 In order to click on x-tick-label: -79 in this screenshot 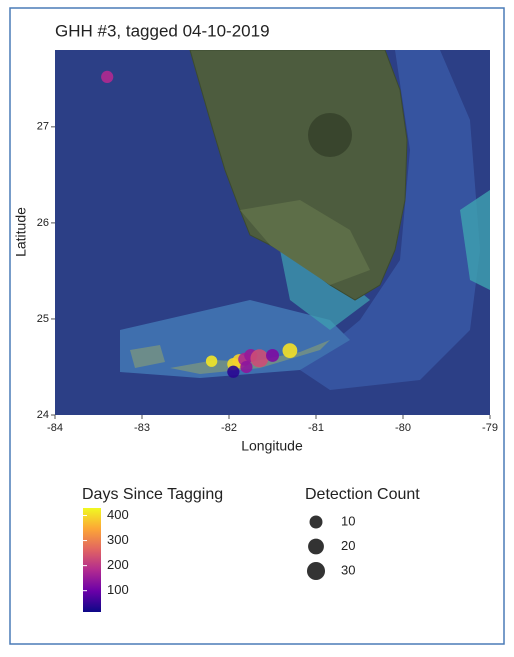, I will do `click(490, 428)`.